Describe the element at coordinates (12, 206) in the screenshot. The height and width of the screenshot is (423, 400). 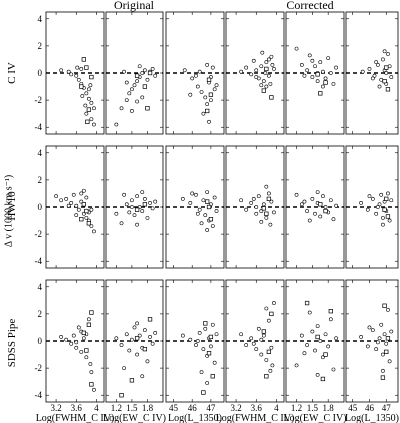
I see `row-label-hw10: HW10` at that location.